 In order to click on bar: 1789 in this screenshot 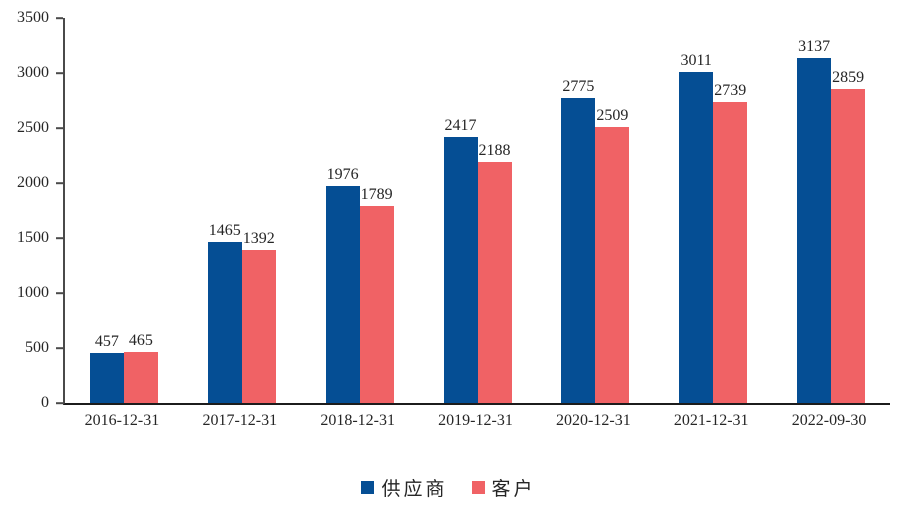, I will do `click(376, 295)`.